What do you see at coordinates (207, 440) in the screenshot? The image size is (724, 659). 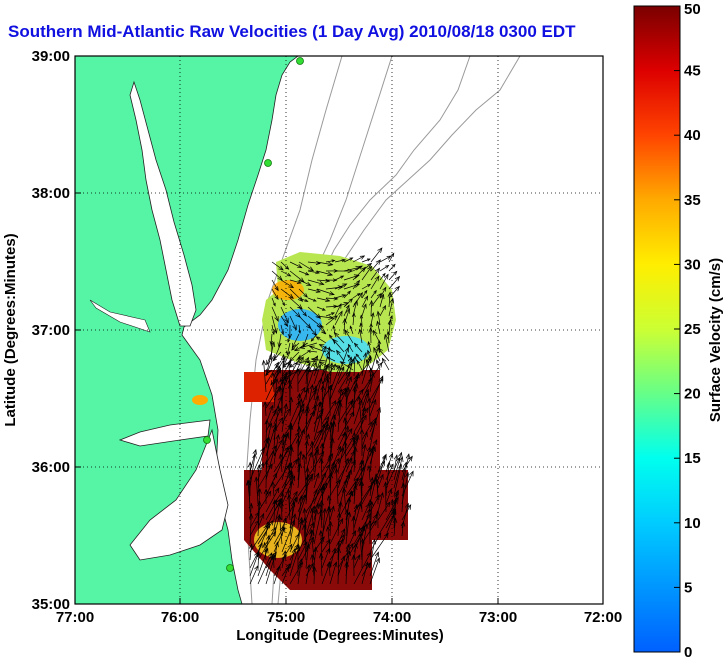 I see `station-marker` at bounding box center [207, 440].